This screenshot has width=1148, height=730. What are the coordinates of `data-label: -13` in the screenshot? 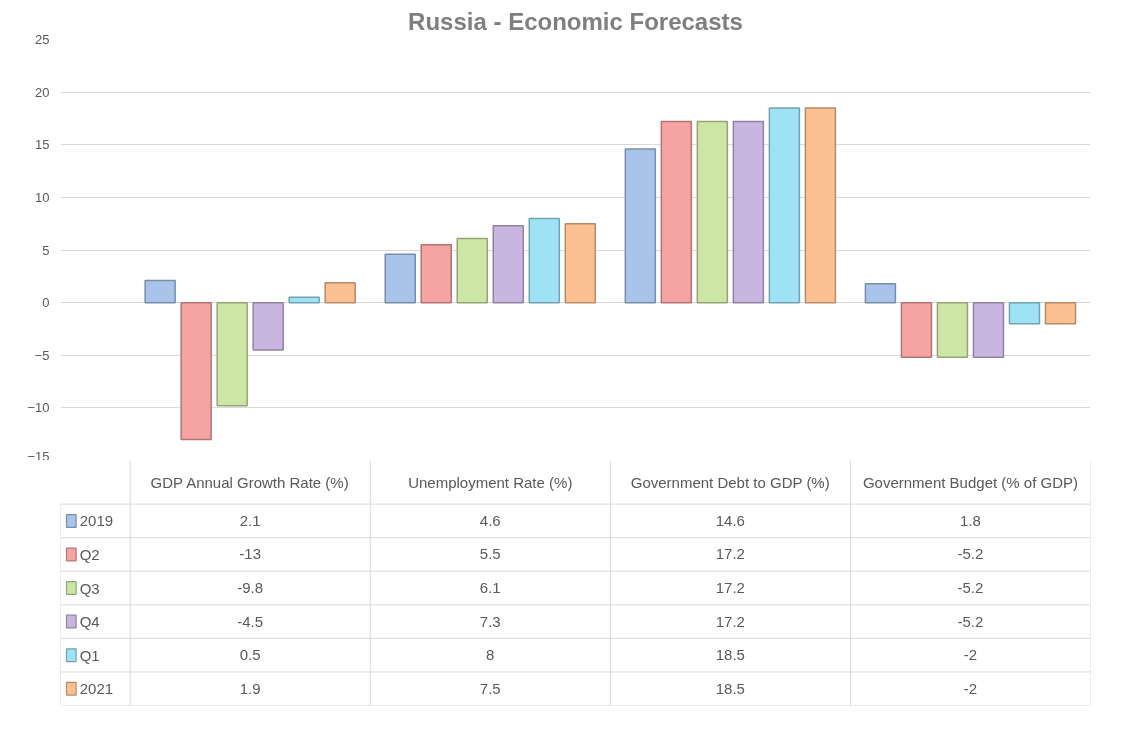 It's located at (250, 554).